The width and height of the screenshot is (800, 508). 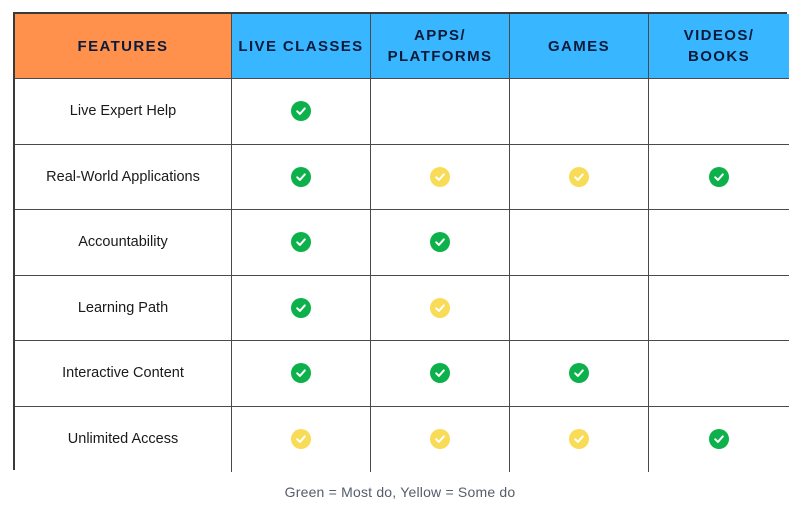 I want to click on header-features: FEATURES, so click(x=123, y=46).